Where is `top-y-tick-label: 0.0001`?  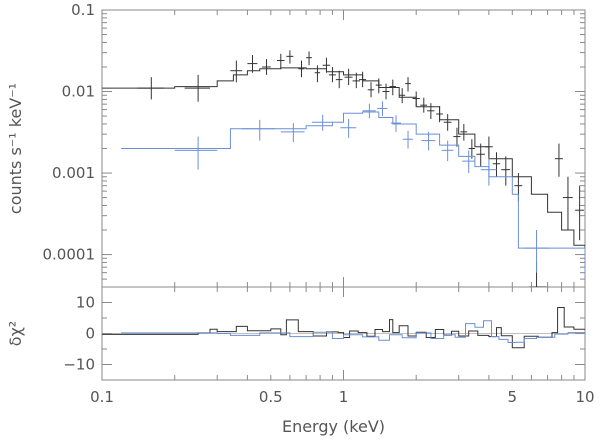
top-y-tick-label: 0.0001 is located at coordinates (69, 255).